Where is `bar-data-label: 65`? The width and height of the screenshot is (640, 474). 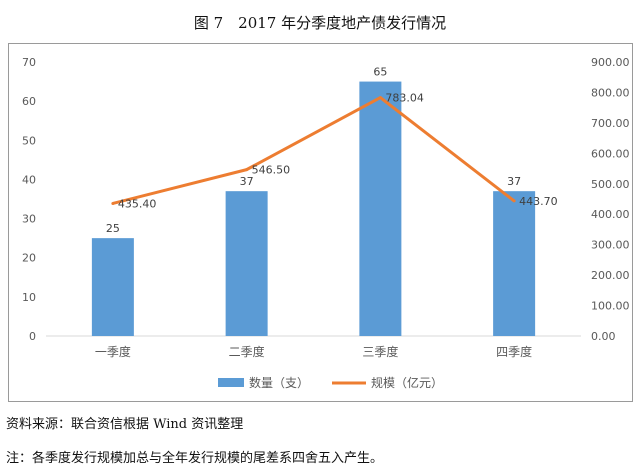
bar-data-label: 65 is located at coordinates (380, 72).